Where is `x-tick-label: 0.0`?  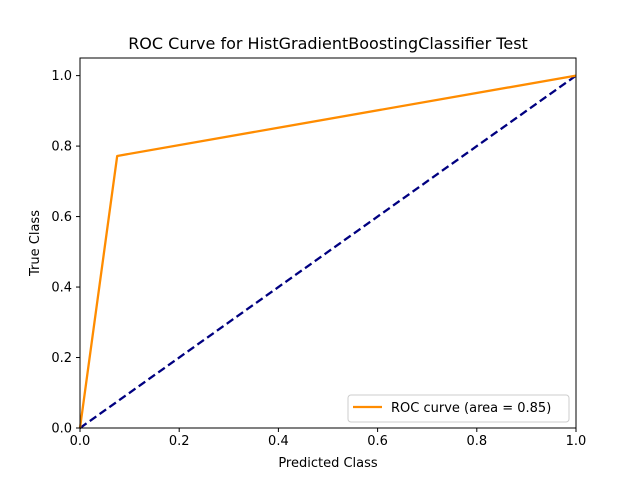
x-tick-label: 0.0 is located at coordinates (80, 441).